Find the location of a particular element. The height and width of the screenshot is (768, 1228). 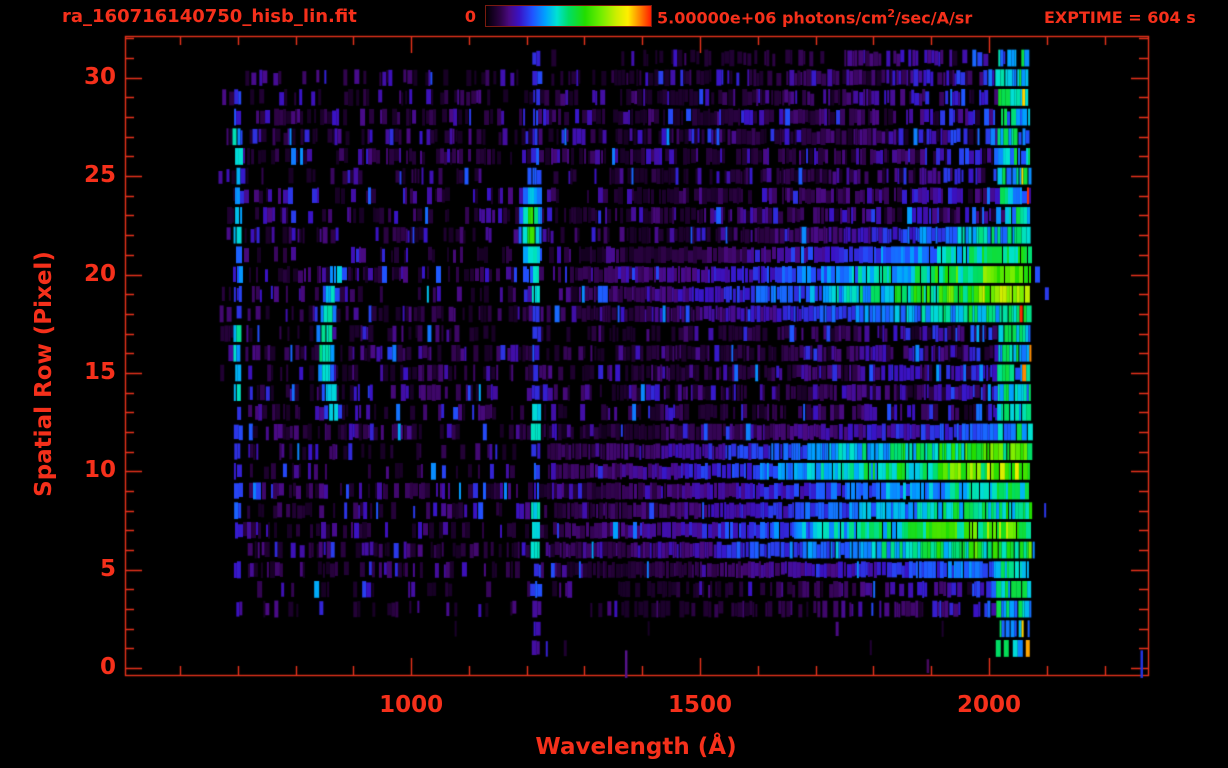

colorbar-min-label: 0 is located at coordinates (470, 16).